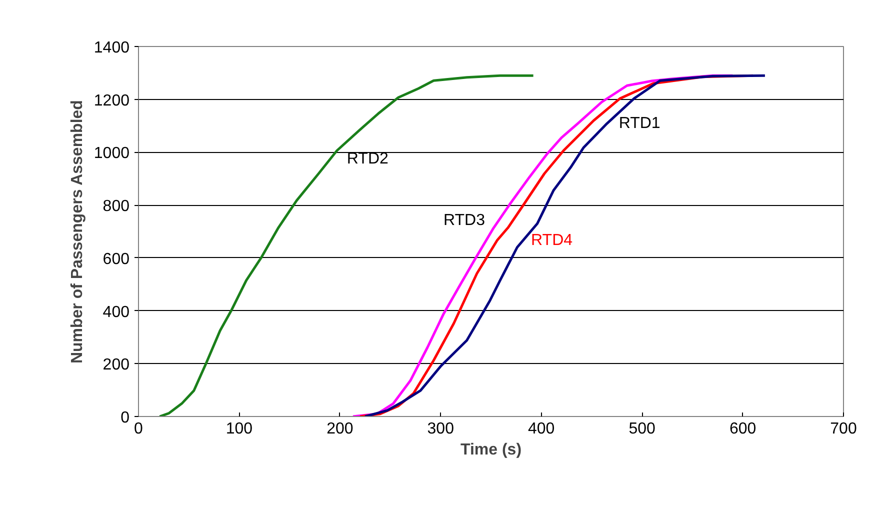  I want to click on x-tick-label: 400, so click(541, 429).